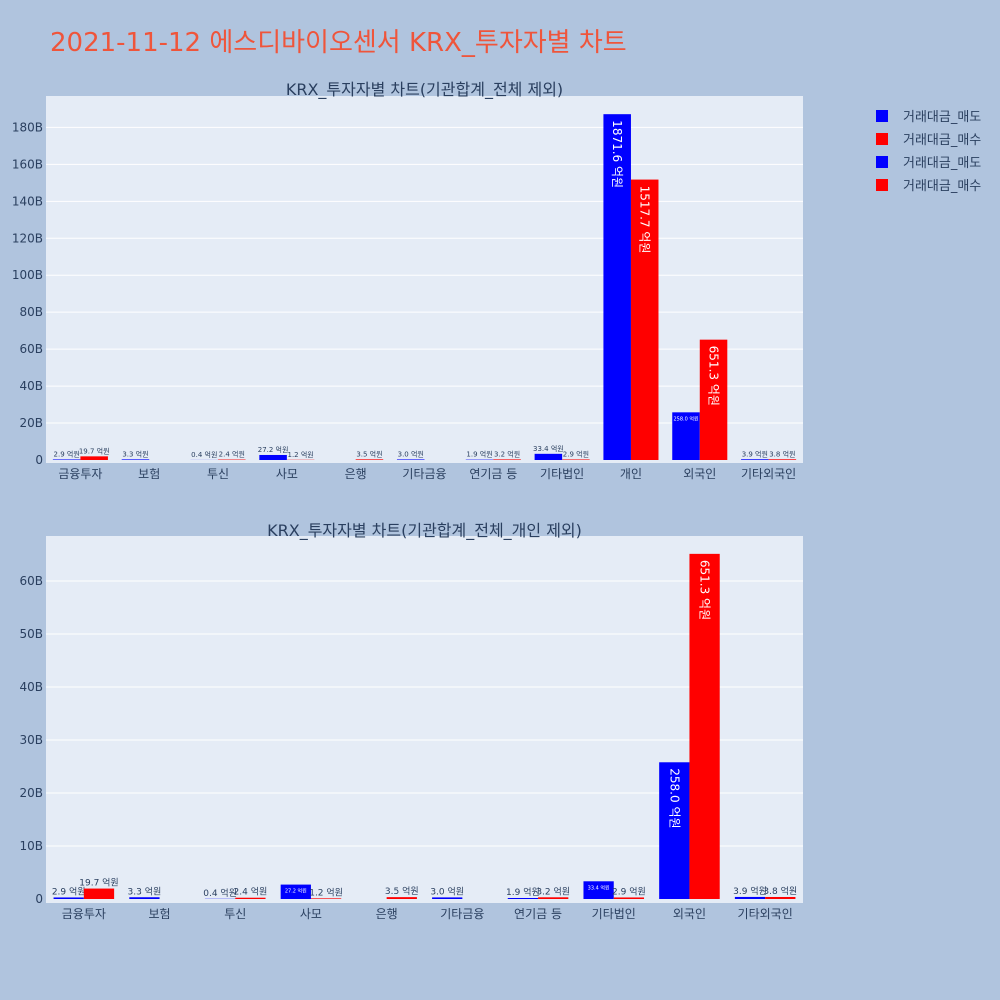 The image size is (1000, 1000). I want to click on y-tick-label: 140B, so click(27, 201).